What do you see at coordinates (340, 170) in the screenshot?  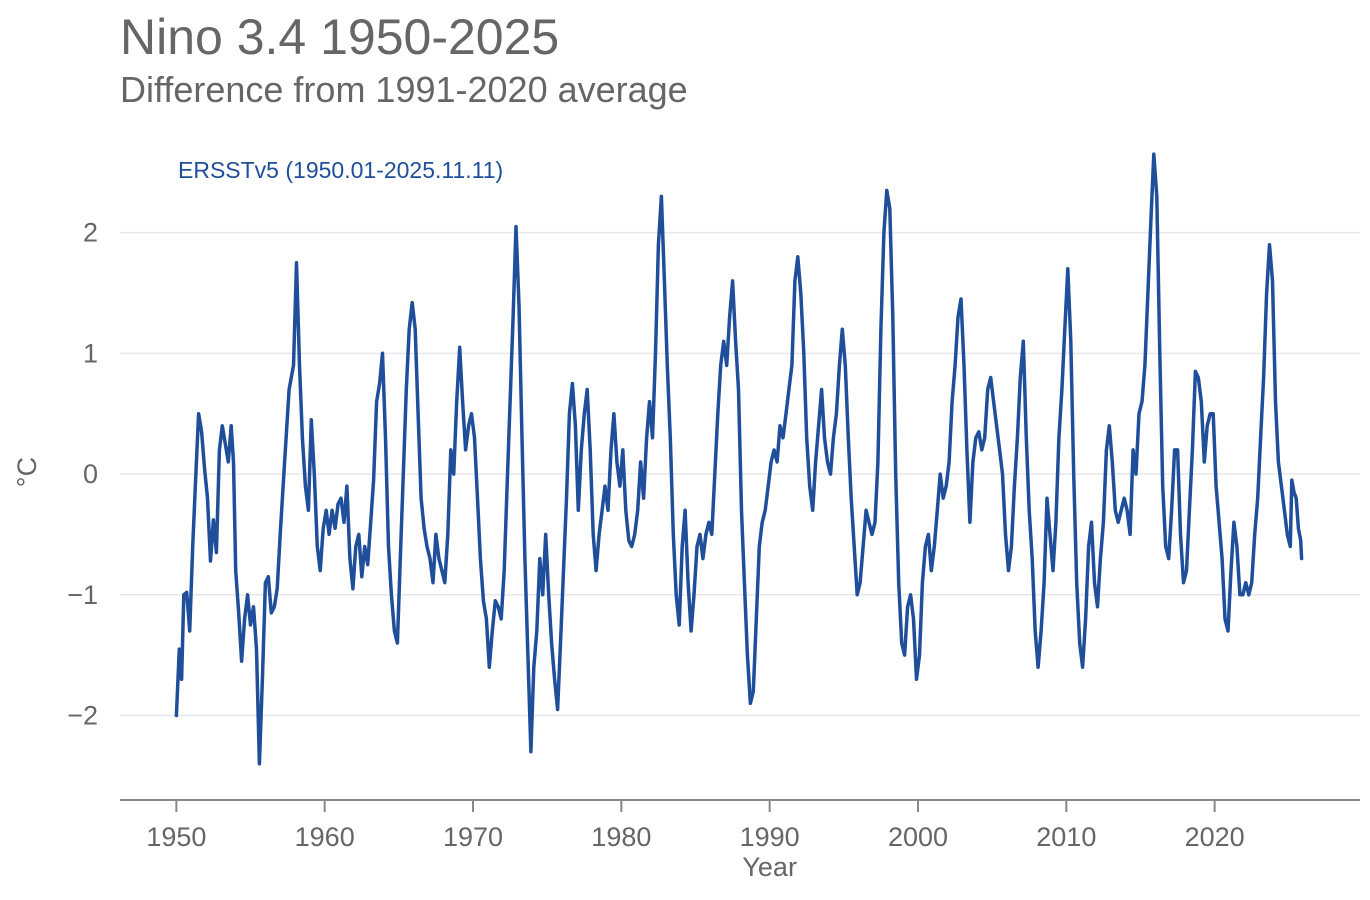 I see `series-label: ERSSTv5 (1950.01-2025.11.11)` at bounding box center [340, 170].